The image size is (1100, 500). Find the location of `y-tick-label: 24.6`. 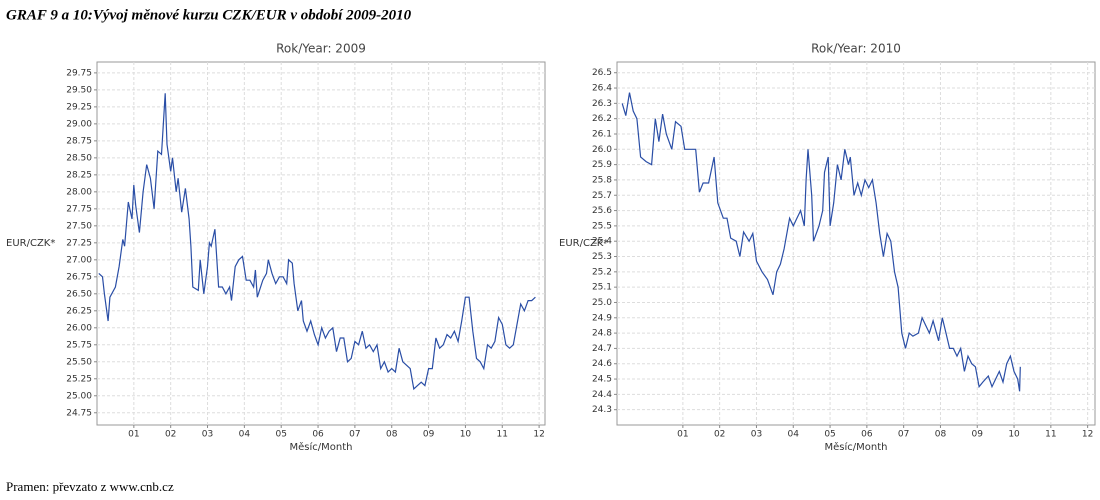

y-tick-label: 24.6 is located at coordinates (602, 364).